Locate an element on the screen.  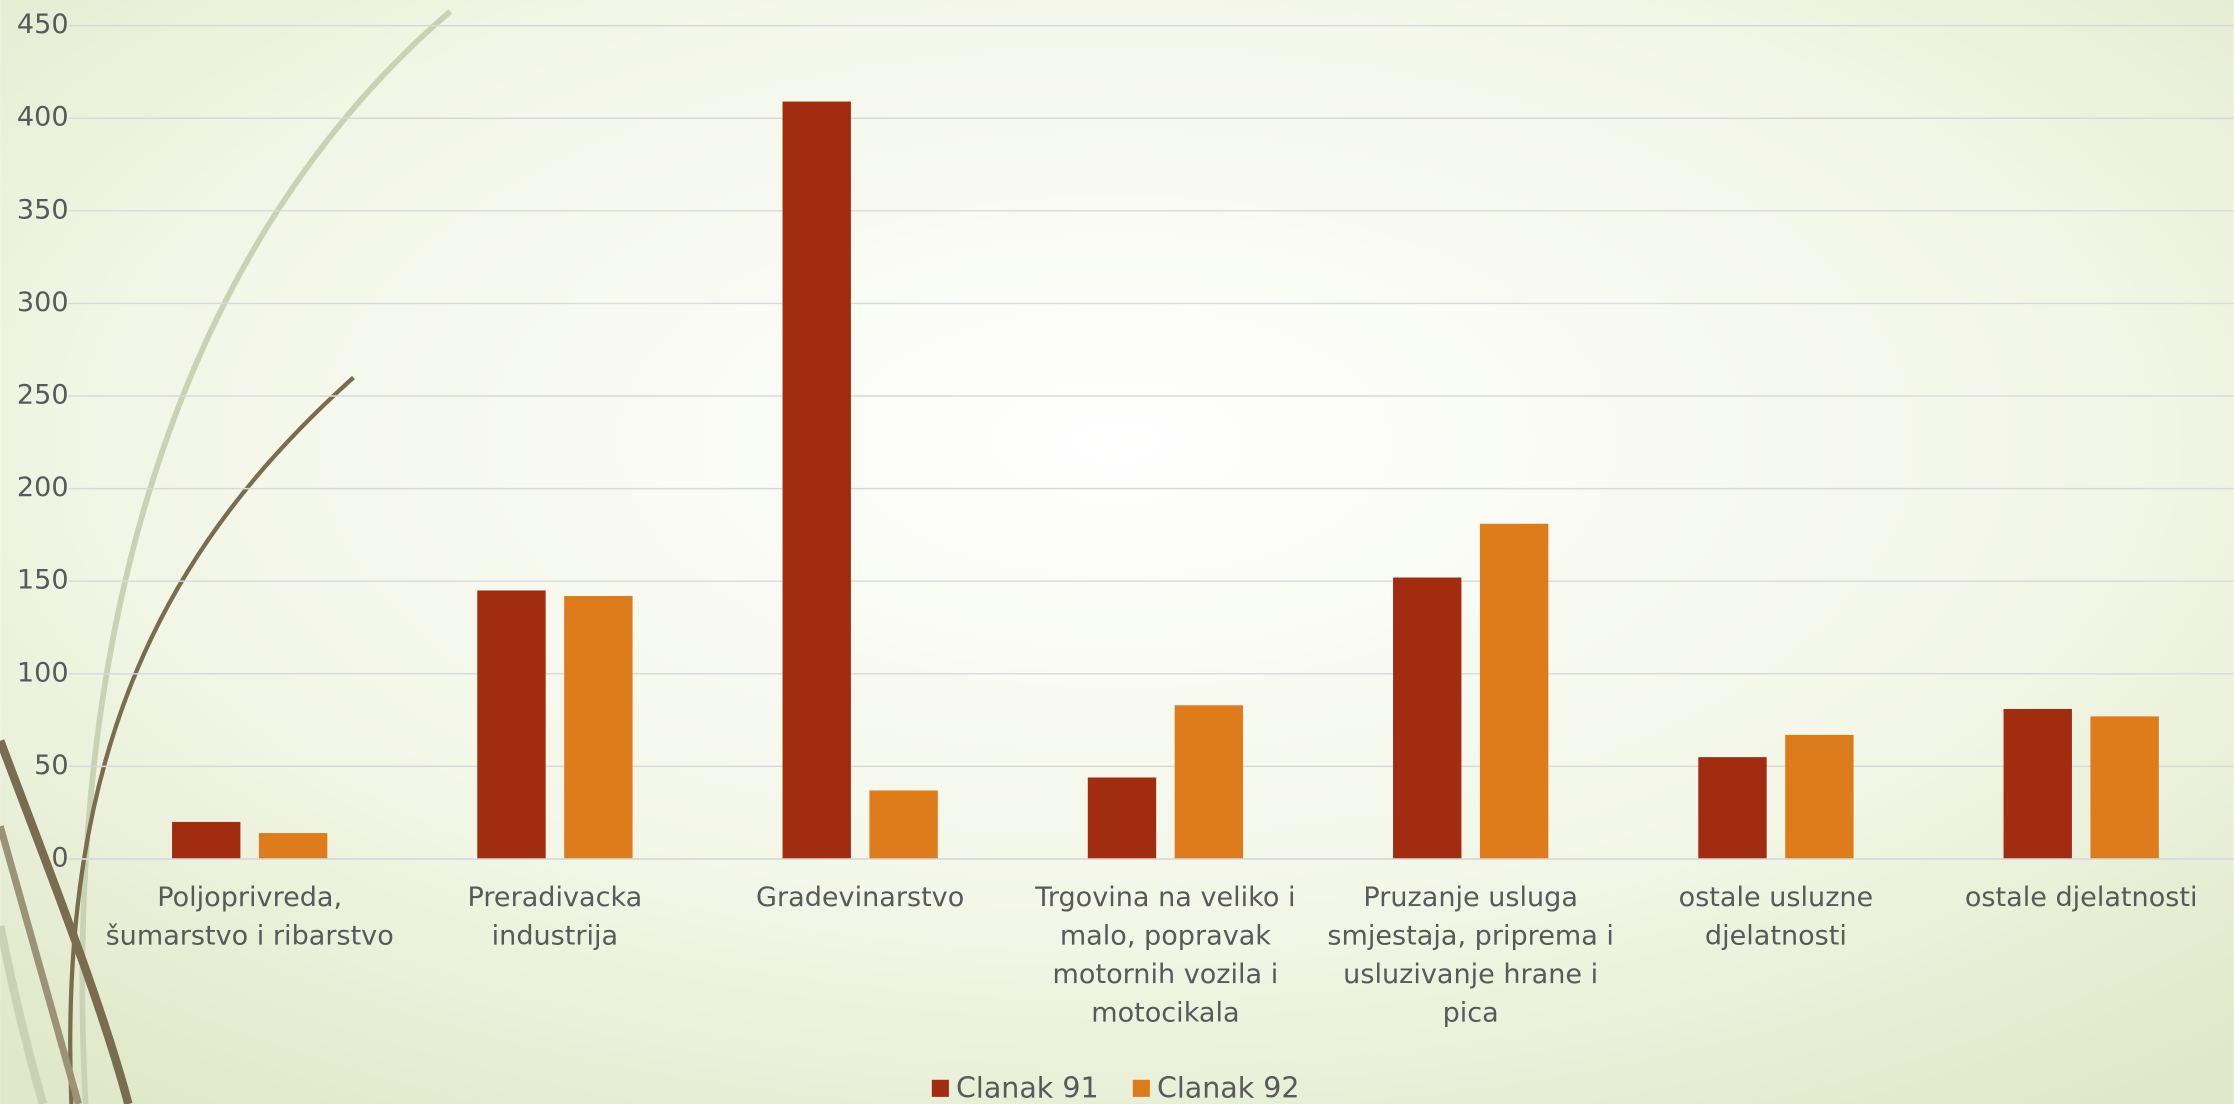
y-tick-label: 350 is located at coordinates (43, 209).